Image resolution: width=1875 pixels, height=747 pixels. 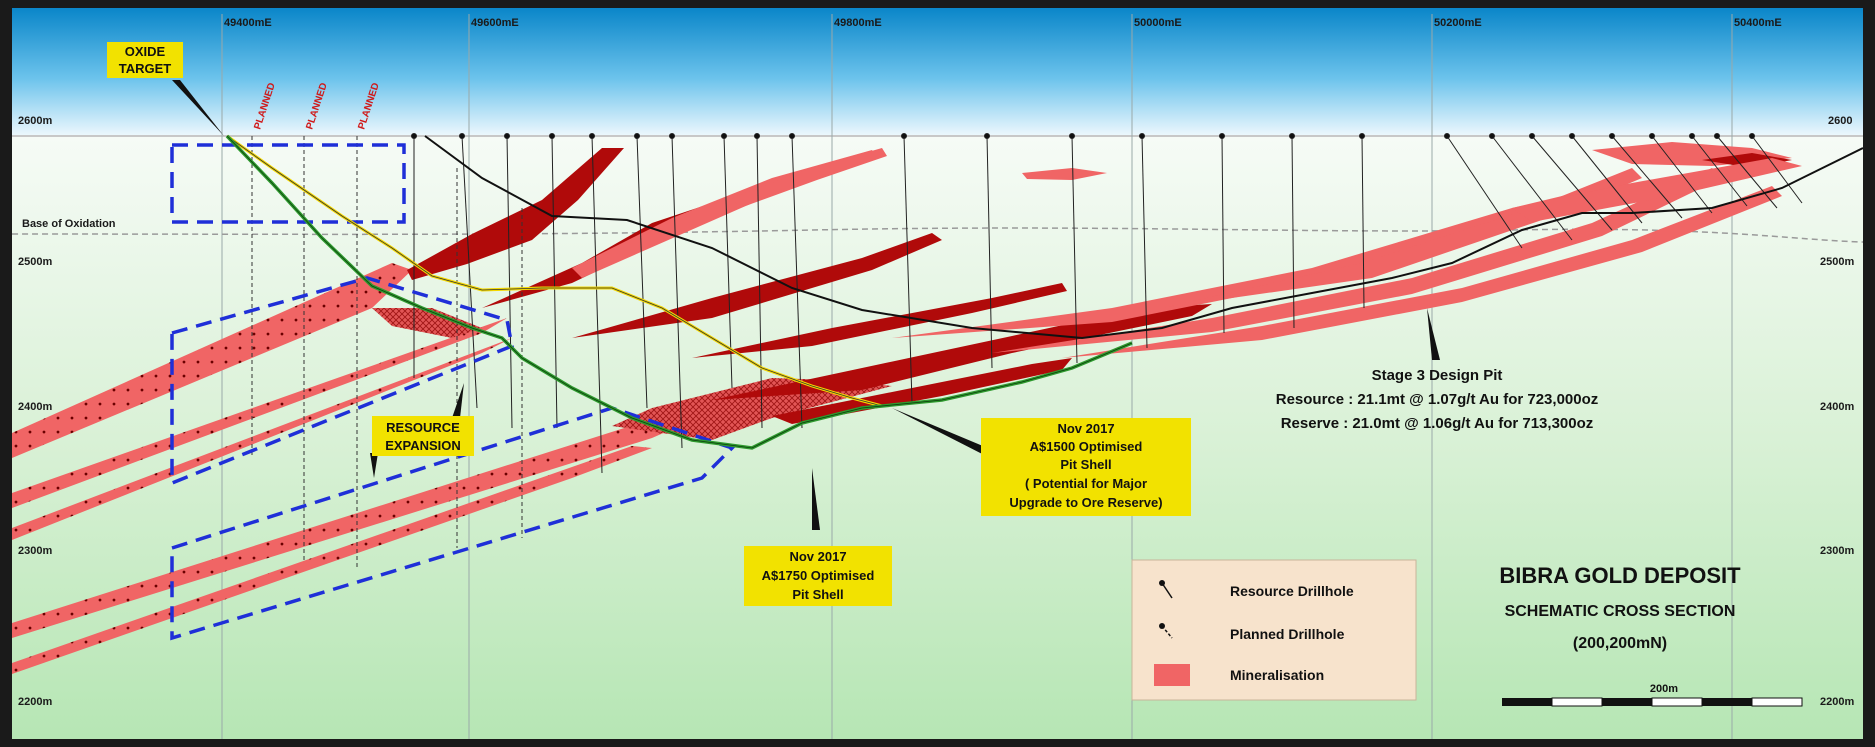 What do you see at coordinates (198, 108) in the screenshot?
I see `oxide-target-pointer` at bounding box center [198, 108].